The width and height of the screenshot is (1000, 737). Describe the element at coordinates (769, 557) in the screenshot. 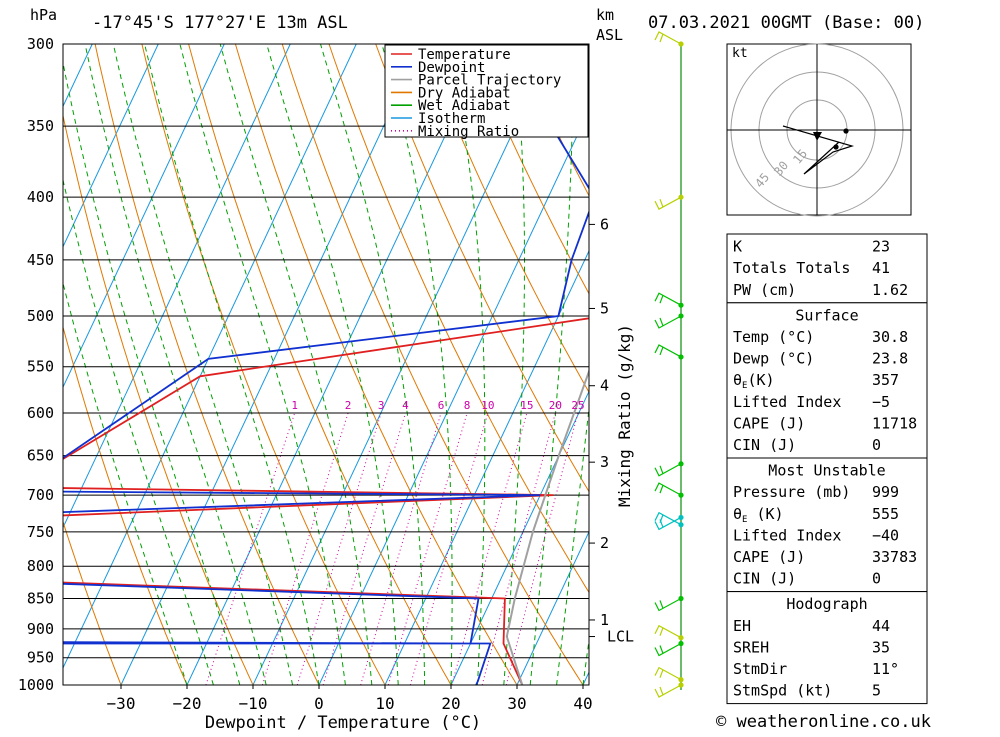

I see `most-unstable-row-label: CAPE (J)` at that location.